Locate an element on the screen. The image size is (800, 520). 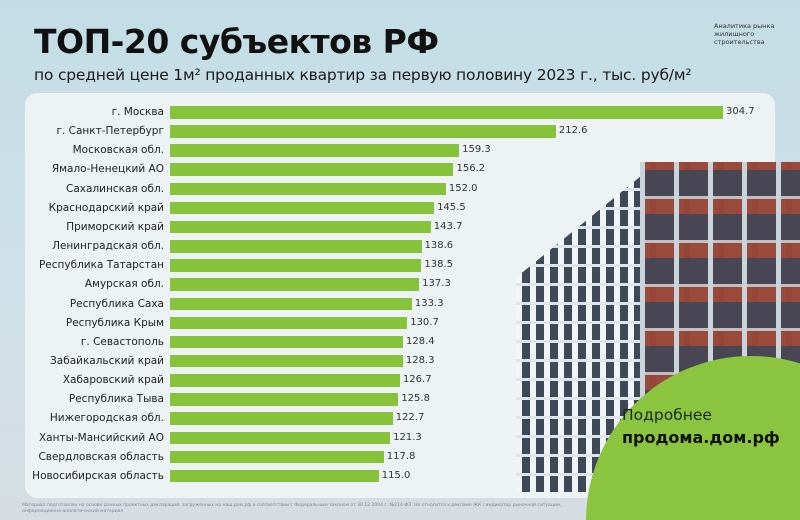
table-row: Хабаровский край 126.7 is located at coordinates (400, 380).